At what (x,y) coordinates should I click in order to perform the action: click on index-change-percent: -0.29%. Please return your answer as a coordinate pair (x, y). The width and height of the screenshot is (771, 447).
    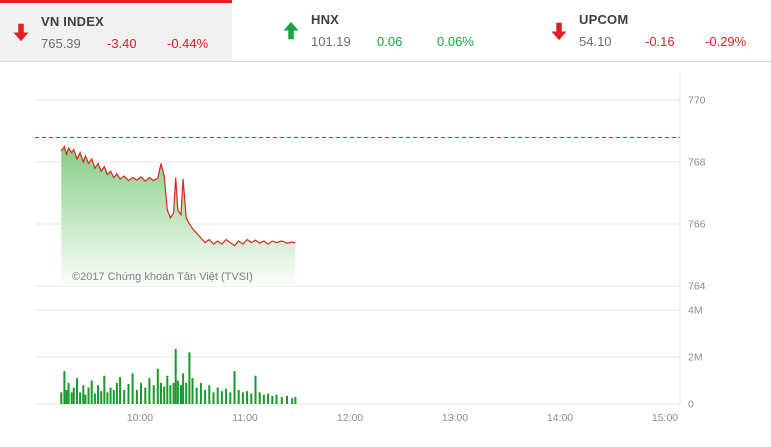
    Looking at the image, I should click on (726, 41).